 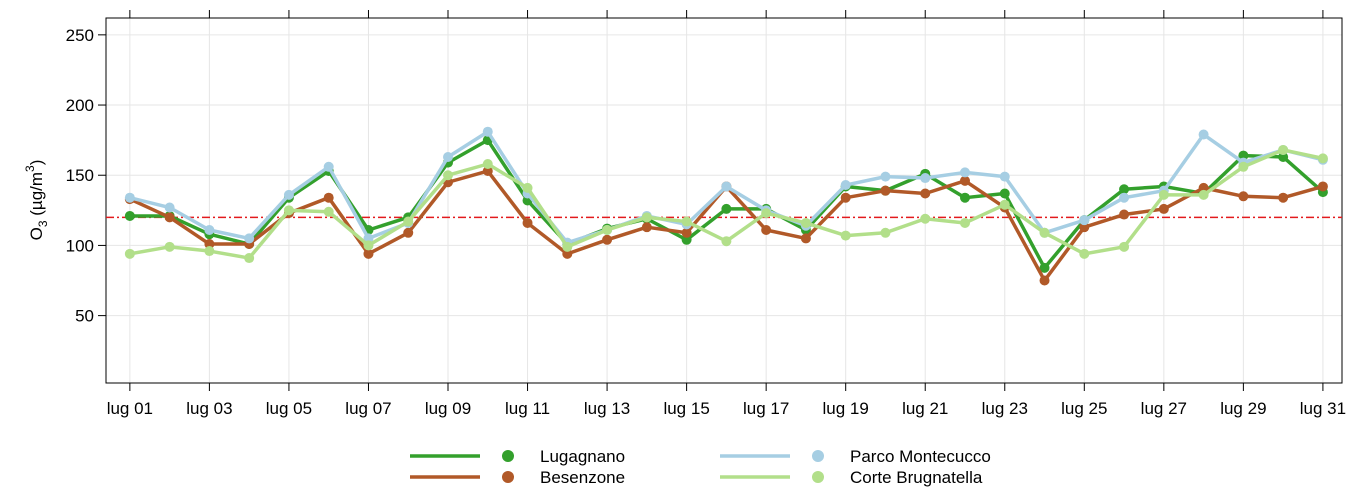 I want to click on x-tick-label: lug 09, so click(x=448, y=408).